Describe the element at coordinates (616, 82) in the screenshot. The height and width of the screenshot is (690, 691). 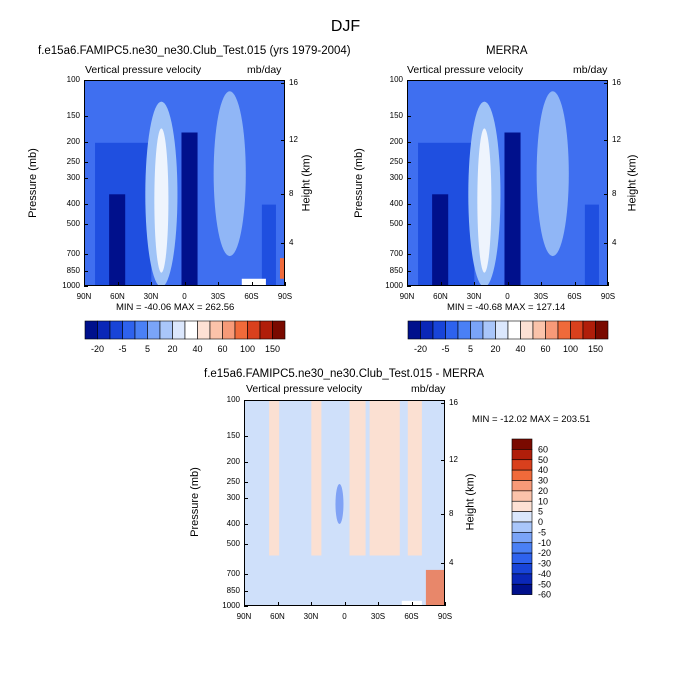
I see `panel-2-y2-tick-label: 16` at that location.